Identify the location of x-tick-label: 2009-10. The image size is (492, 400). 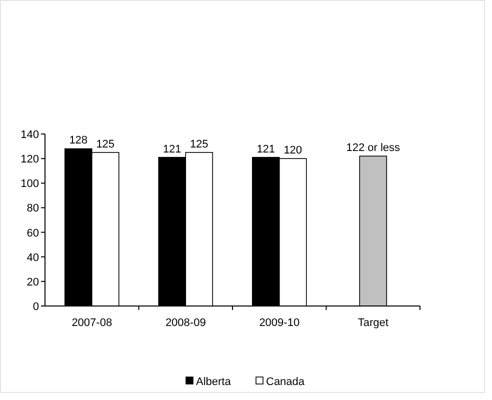
(279, 323).